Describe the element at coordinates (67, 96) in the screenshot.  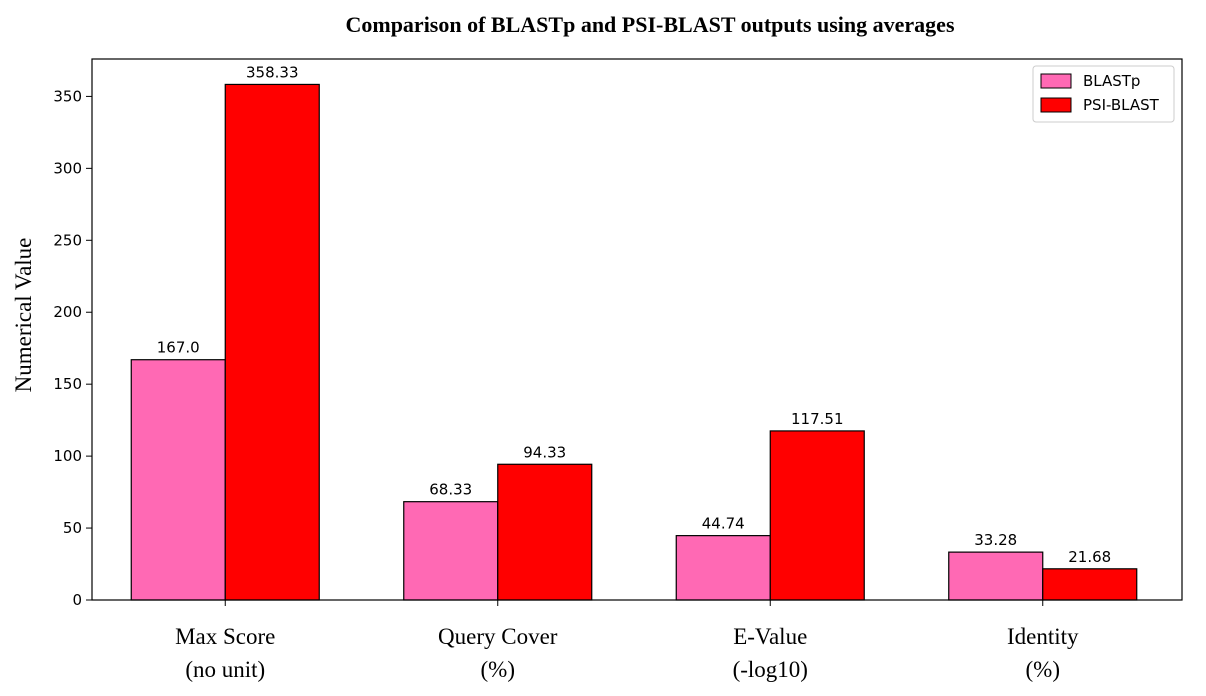
I see `y-tick-label: 350` at that location.